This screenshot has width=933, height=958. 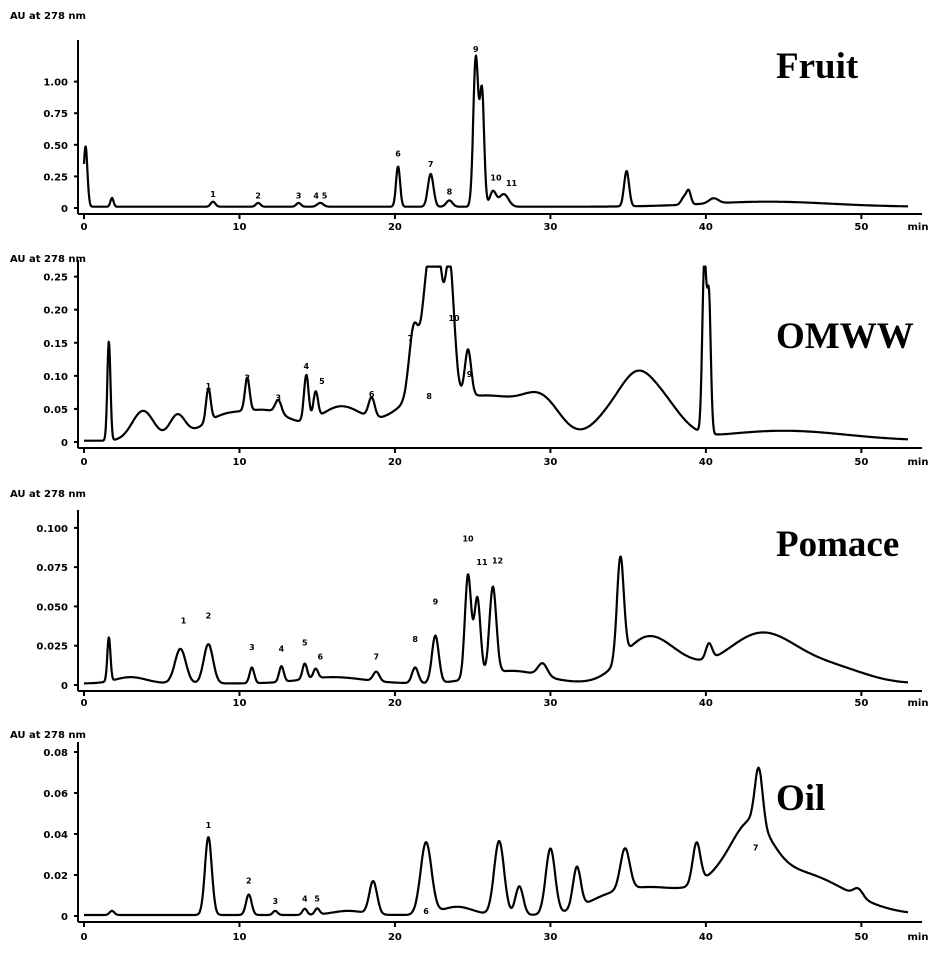 What do you see at coordinates (55, 876) in the screenshot?
I see `y-tick-label: 0.02` at bounding box center [55, 876].